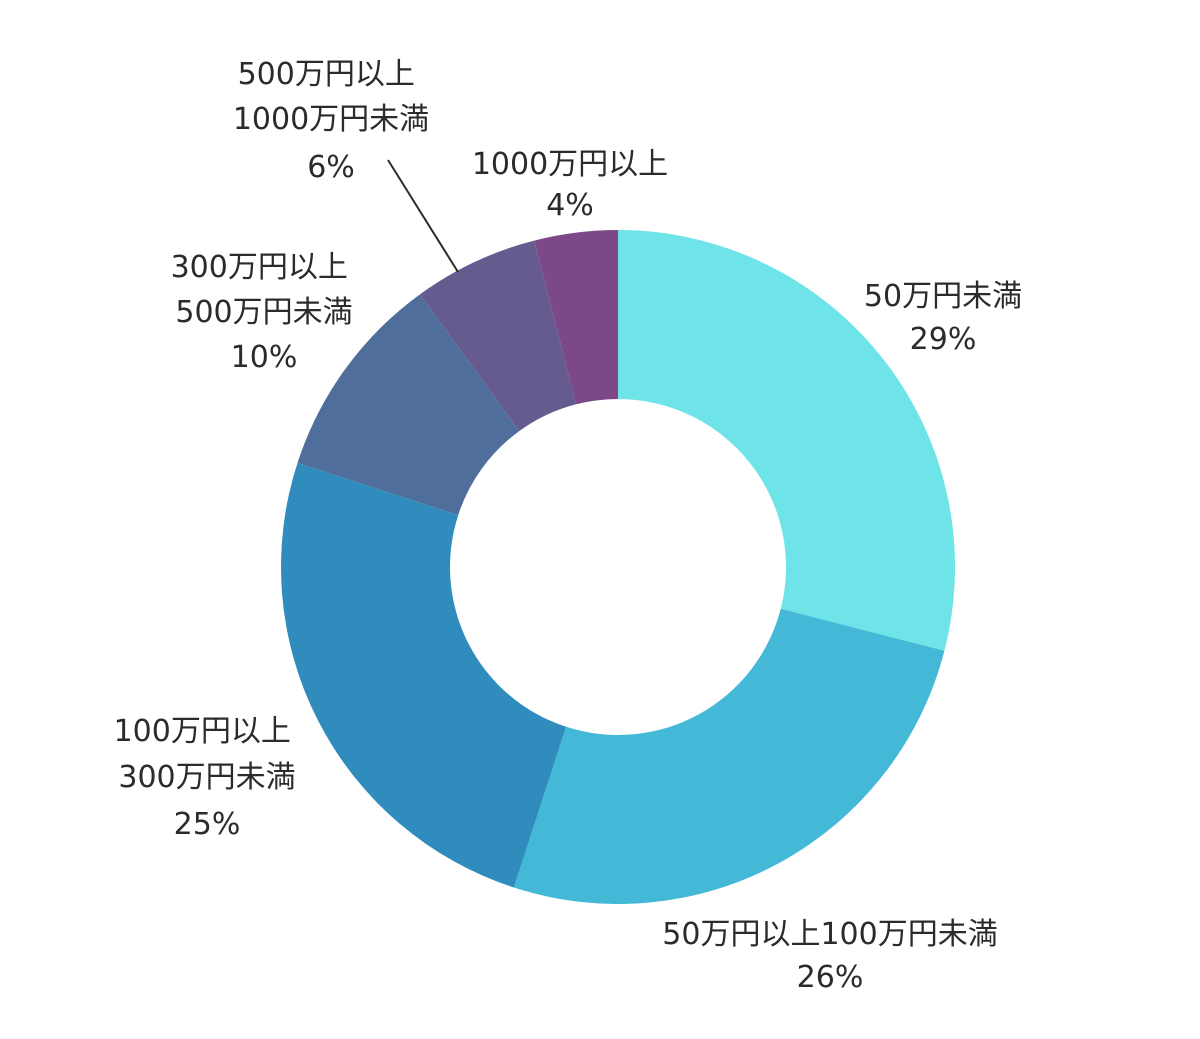  I want to click on slice-label-4: 500万円以上 1000万円未満, so click(331, 97).